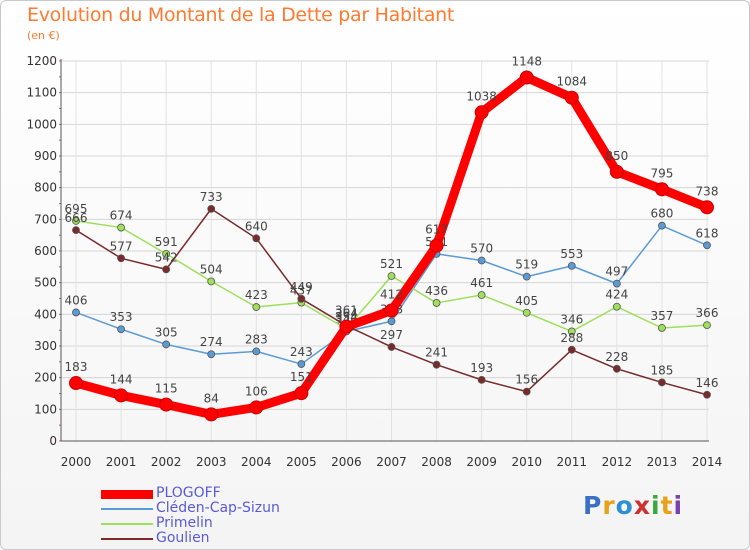 The image size is (750, 550). Describe the element at coordinates (127, 494) in the screenshot. I see `legend-swatch-plogoff` at that location.